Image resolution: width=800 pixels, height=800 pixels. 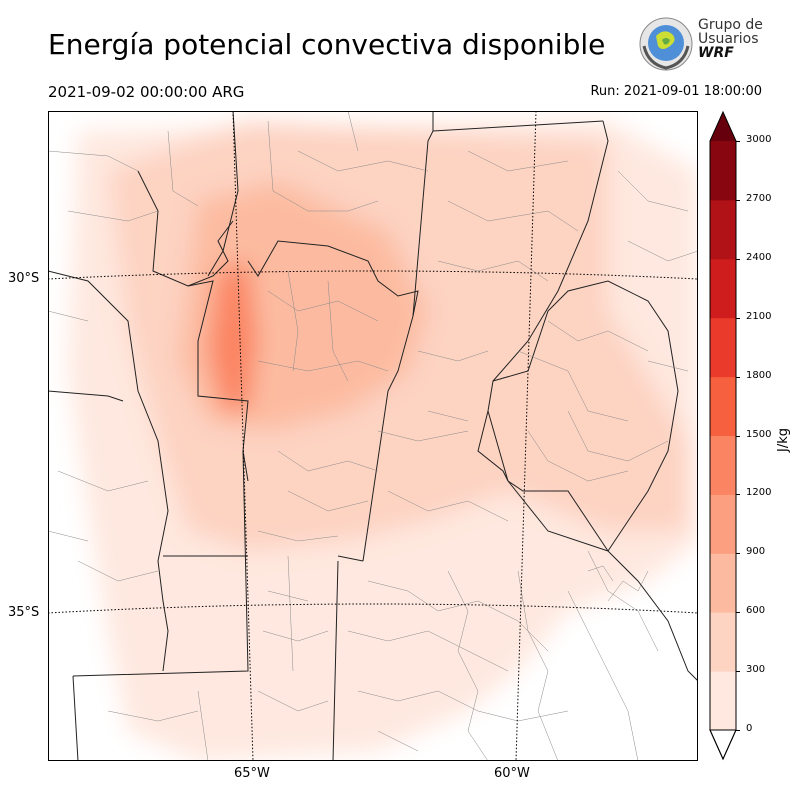 What do you see at coordinates (759, 434) in the screenshot?
I see `colorbar-tick-label: 1500` at bounding box center [759, 434].